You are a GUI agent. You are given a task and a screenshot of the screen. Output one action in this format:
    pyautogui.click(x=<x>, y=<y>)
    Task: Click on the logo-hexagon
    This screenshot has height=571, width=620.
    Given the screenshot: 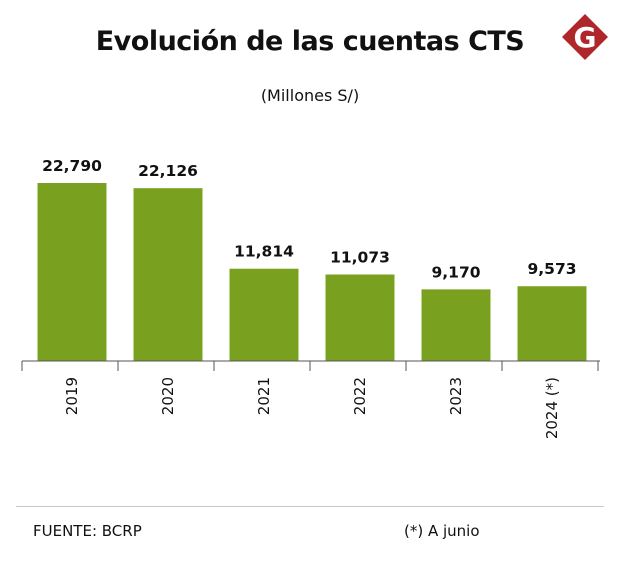 What is the action you would take?
    pyautogui.click(x=585, y=37)
    